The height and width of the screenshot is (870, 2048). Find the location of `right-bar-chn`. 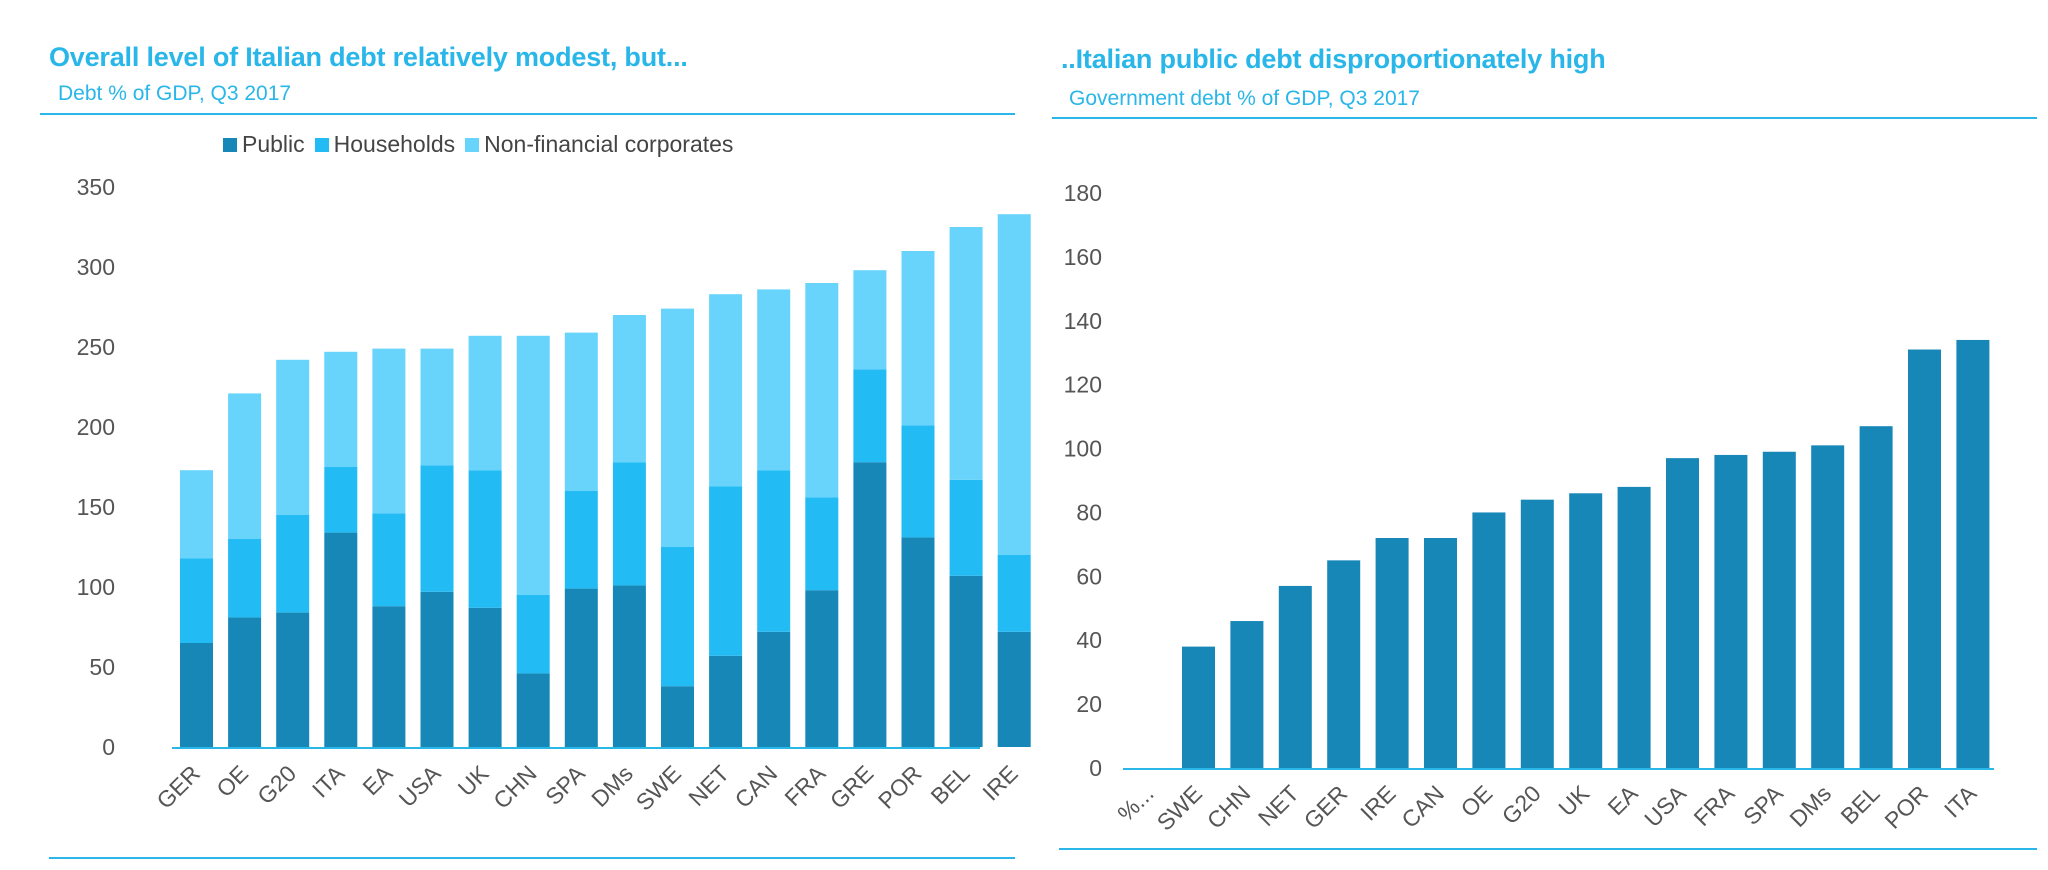

right-bar-chn is located at coordinates (1247, 694).